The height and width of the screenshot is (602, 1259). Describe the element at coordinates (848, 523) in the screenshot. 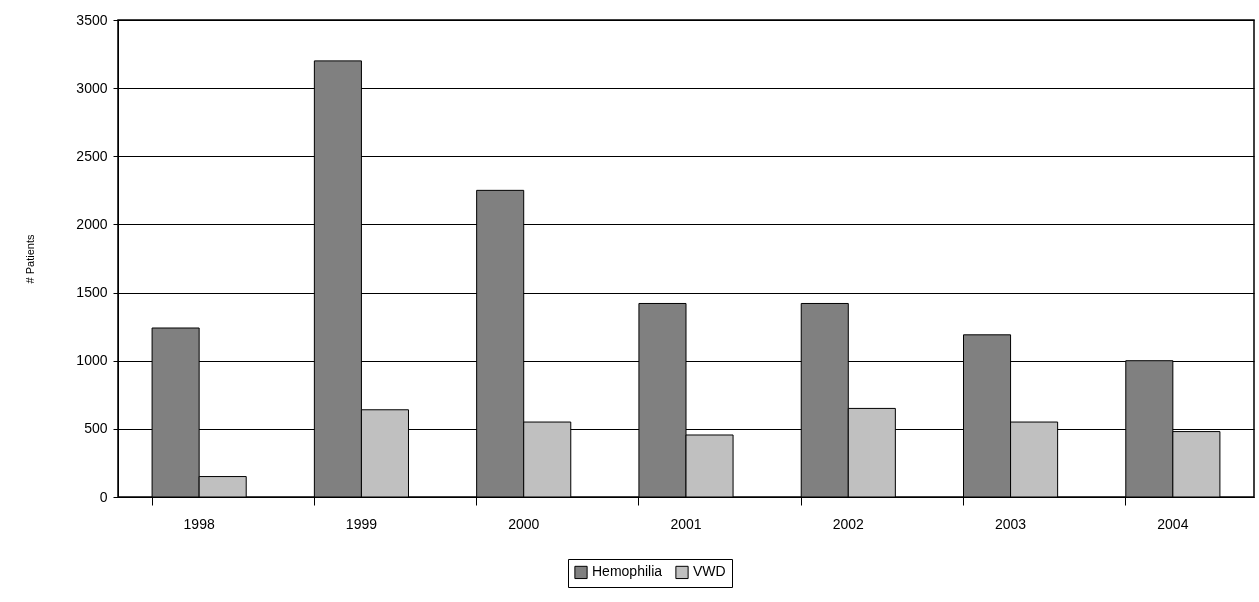

I see `x-tick-label: 2002` at that location.